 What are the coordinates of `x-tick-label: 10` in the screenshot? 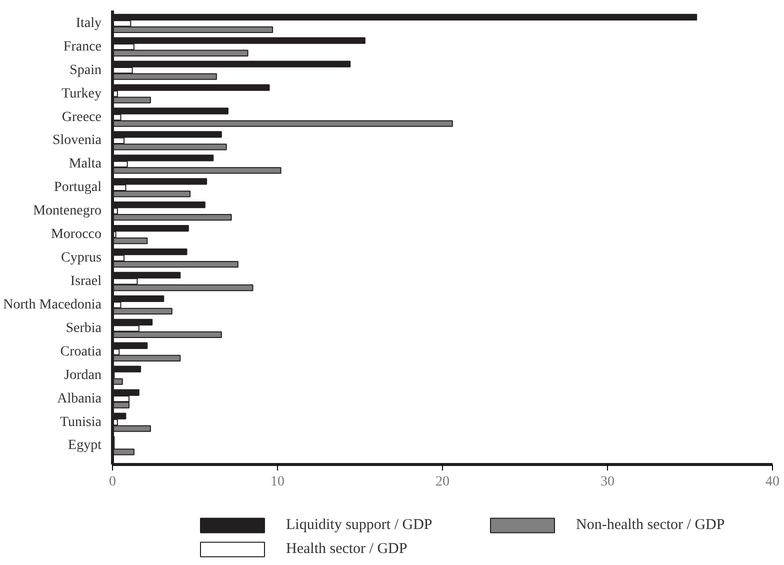 It's located at (277, 482).